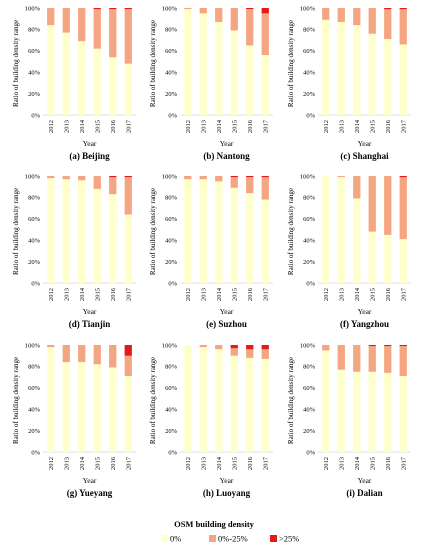  I want to click on panel-caption: (f) Yangzhou, so click(364, 324).